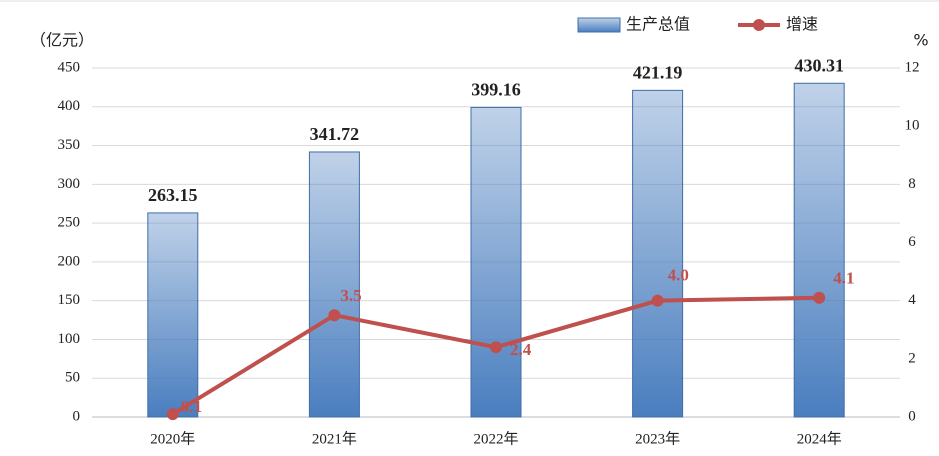  Describe the element at coordinates (819, 65) in the screenshot. I see `bar-value-label: 430.31` at that location.